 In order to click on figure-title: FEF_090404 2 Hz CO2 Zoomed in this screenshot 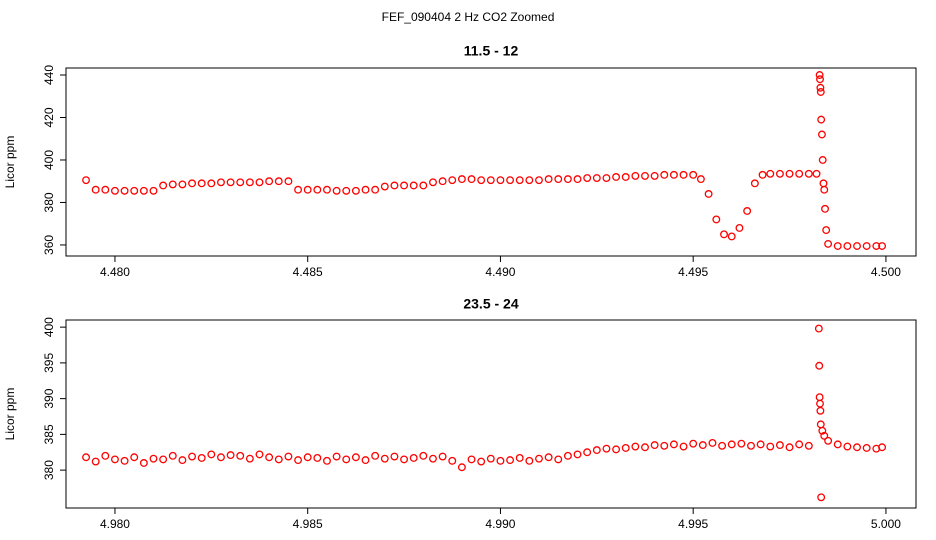, I will do `click(468, 17)`.